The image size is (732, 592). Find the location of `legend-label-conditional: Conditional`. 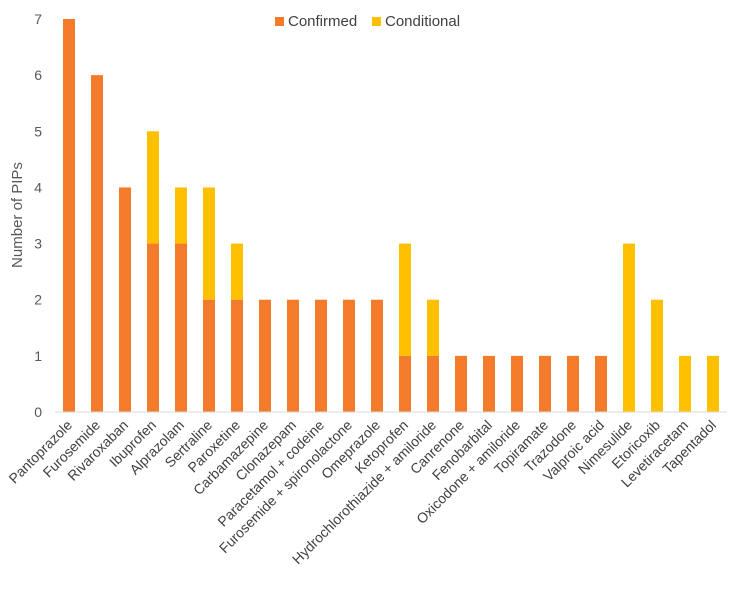

legend-label-conditional: Conditional is located at coordinates (422, 21).